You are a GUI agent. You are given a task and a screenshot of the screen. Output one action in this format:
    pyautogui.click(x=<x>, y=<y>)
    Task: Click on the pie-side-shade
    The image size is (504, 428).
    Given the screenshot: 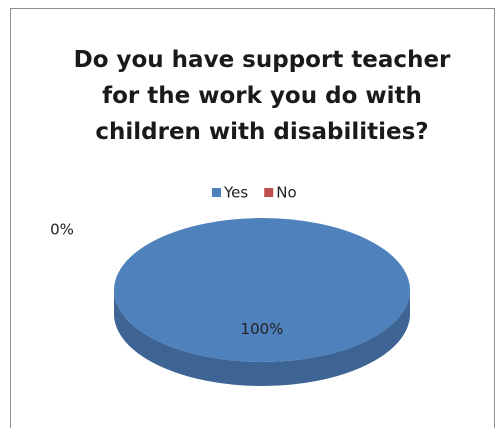 What is the action you would take?
    pyautogui.click(x=262, y=338)
    